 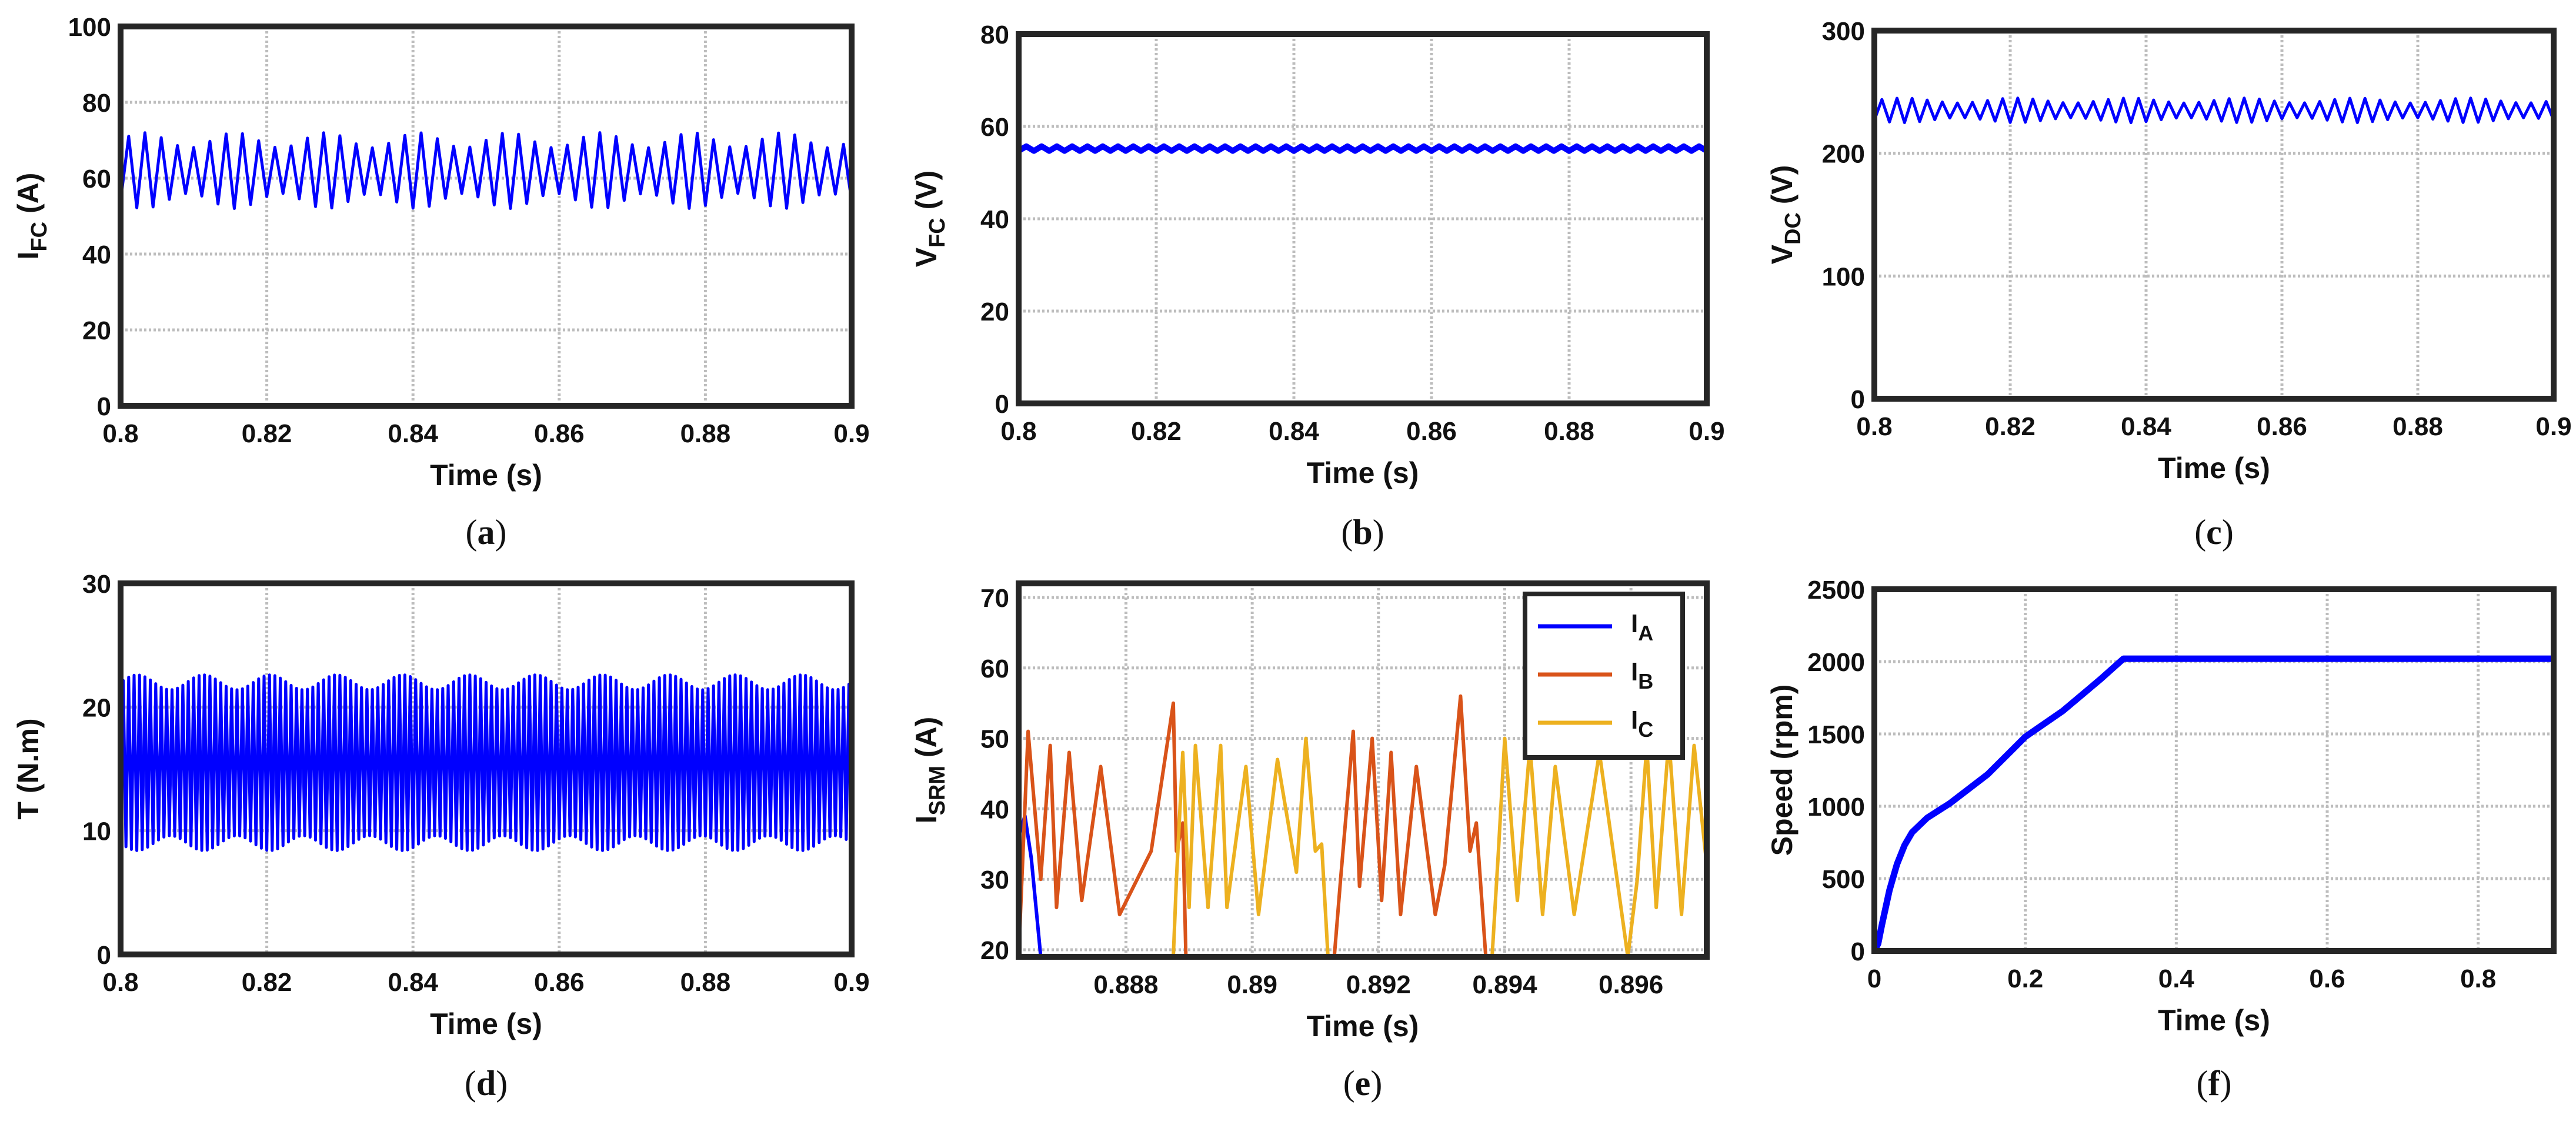 I want to click on panel-caption: (a), so click(x=486, y=532).